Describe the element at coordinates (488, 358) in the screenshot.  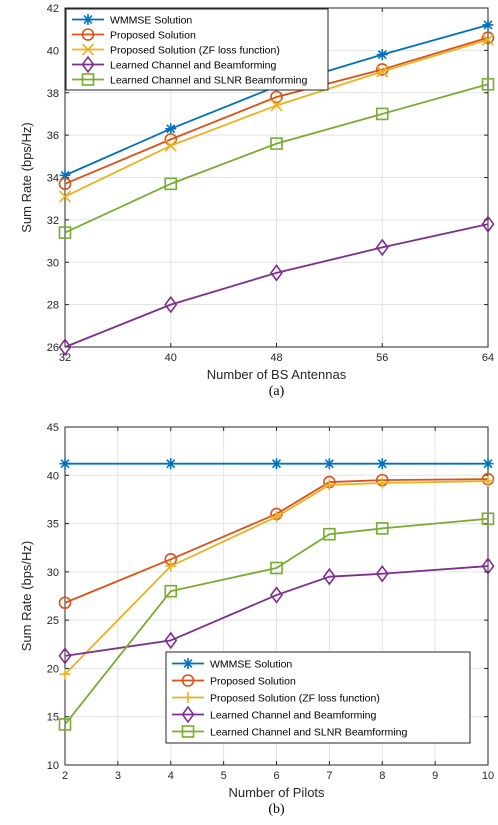
I see `x-tick-label: 64` at that location.